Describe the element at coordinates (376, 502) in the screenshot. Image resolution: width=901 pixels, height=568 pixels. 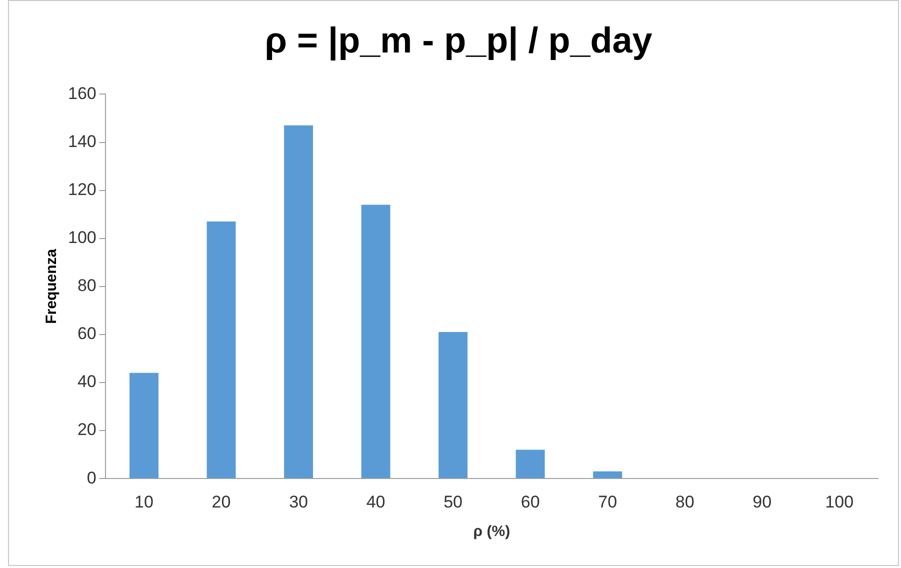
I see `x-tick-label: 40` at that location.